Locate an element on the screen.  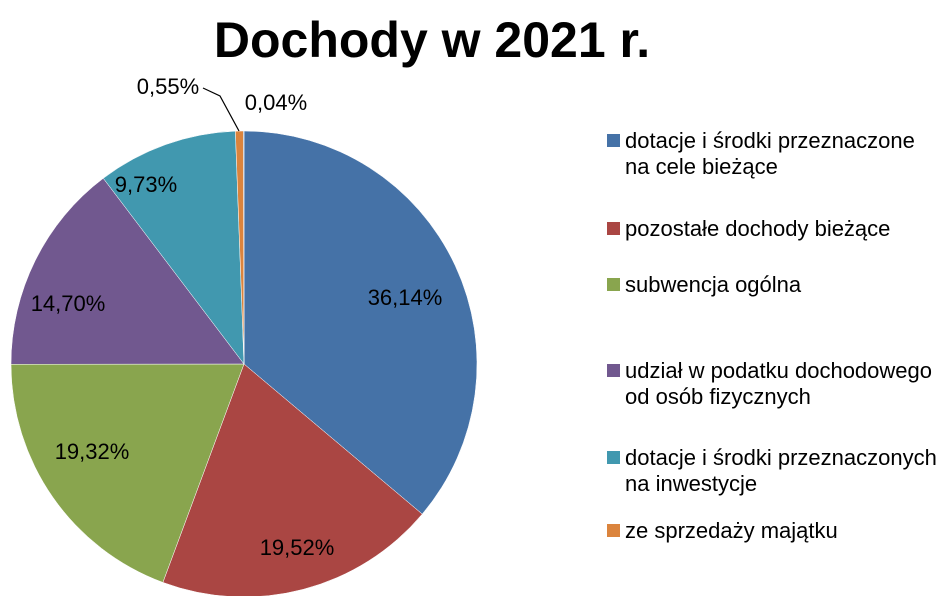
chart-title: Dochody w 2021 r. is located at coordinates (432, 40).